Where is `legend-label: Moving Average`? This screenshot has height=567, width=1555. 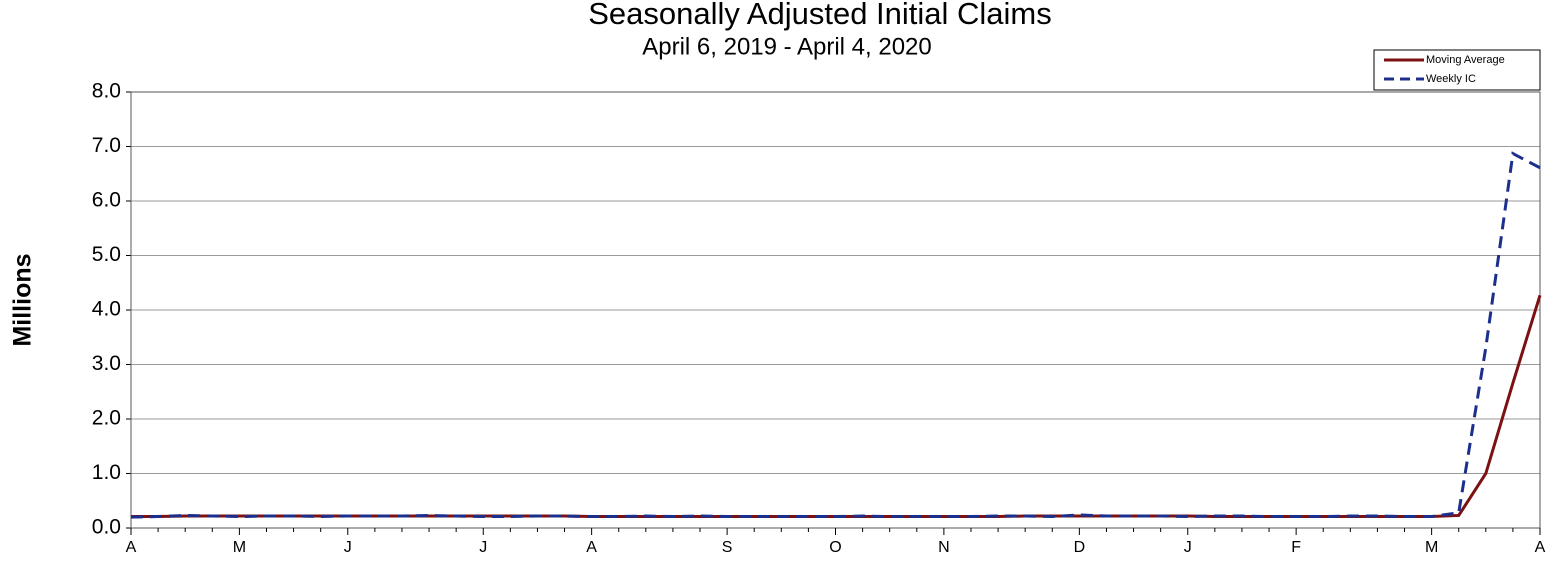 legend-label: Moving Average is located at coordinates (1465, 60).